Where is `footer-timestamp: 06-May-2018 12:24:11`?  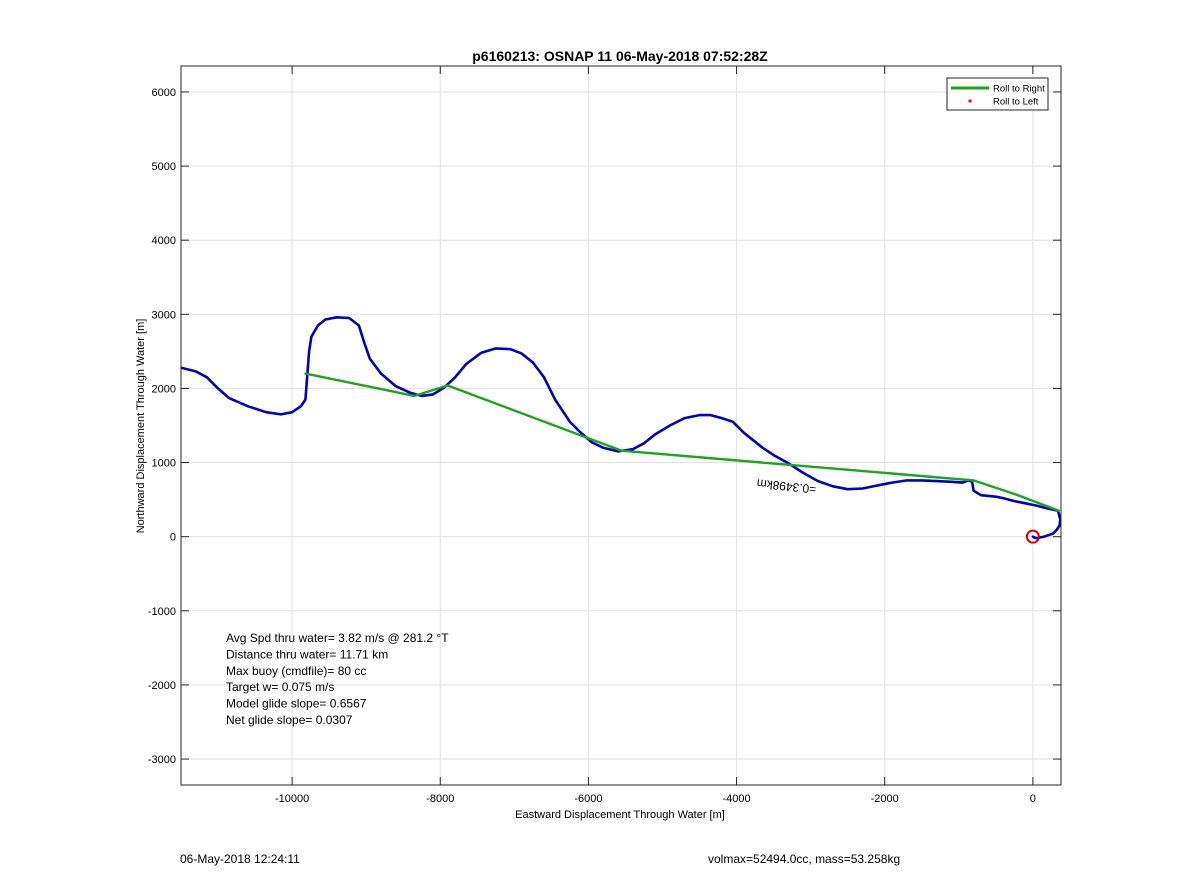
footer-timestamp: 06-May-2018 12:24:11 is located at coordinates (240, 859).